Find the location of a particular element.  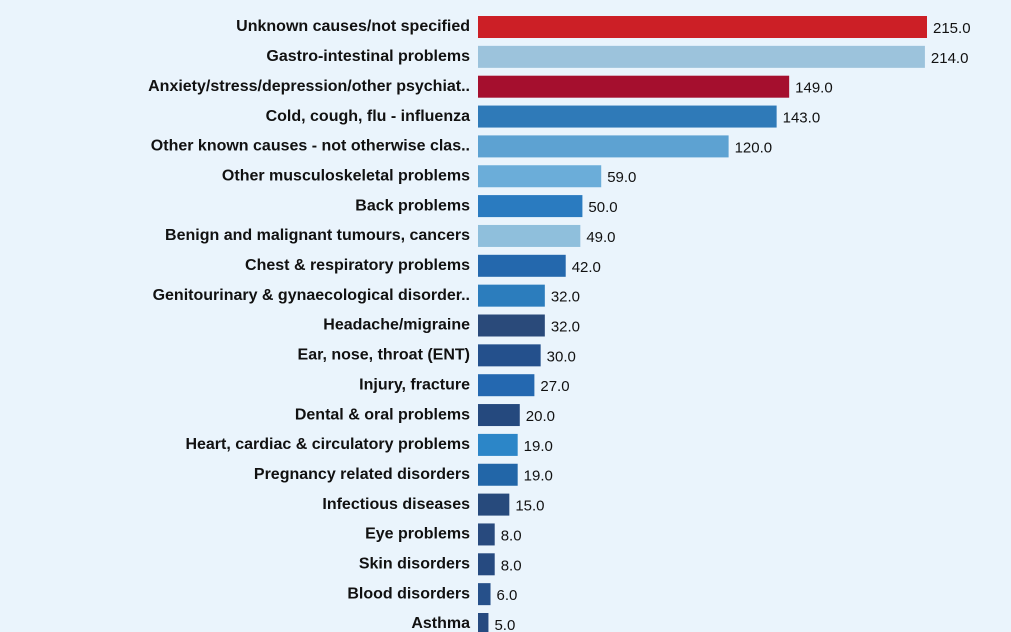

category-label: Chest & respiratory problems is located at coordinates (357, 265).